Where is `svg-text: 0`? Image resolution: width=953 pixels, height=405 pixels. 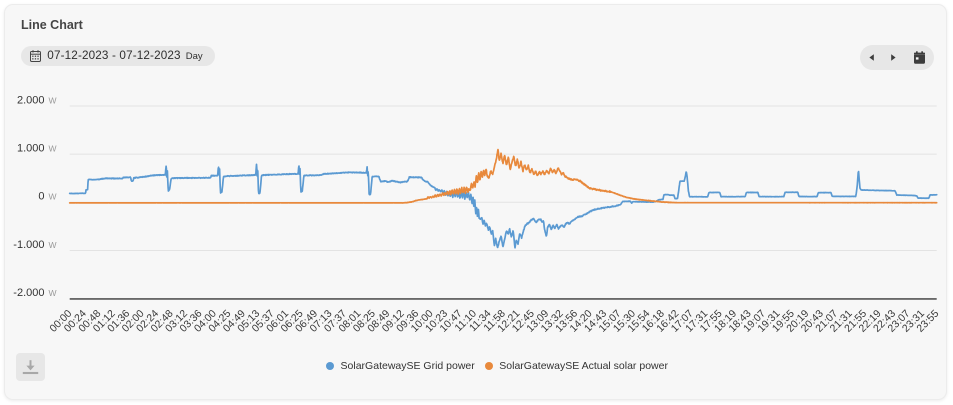 svg-text: 0 is located at coordinates (41, 197).